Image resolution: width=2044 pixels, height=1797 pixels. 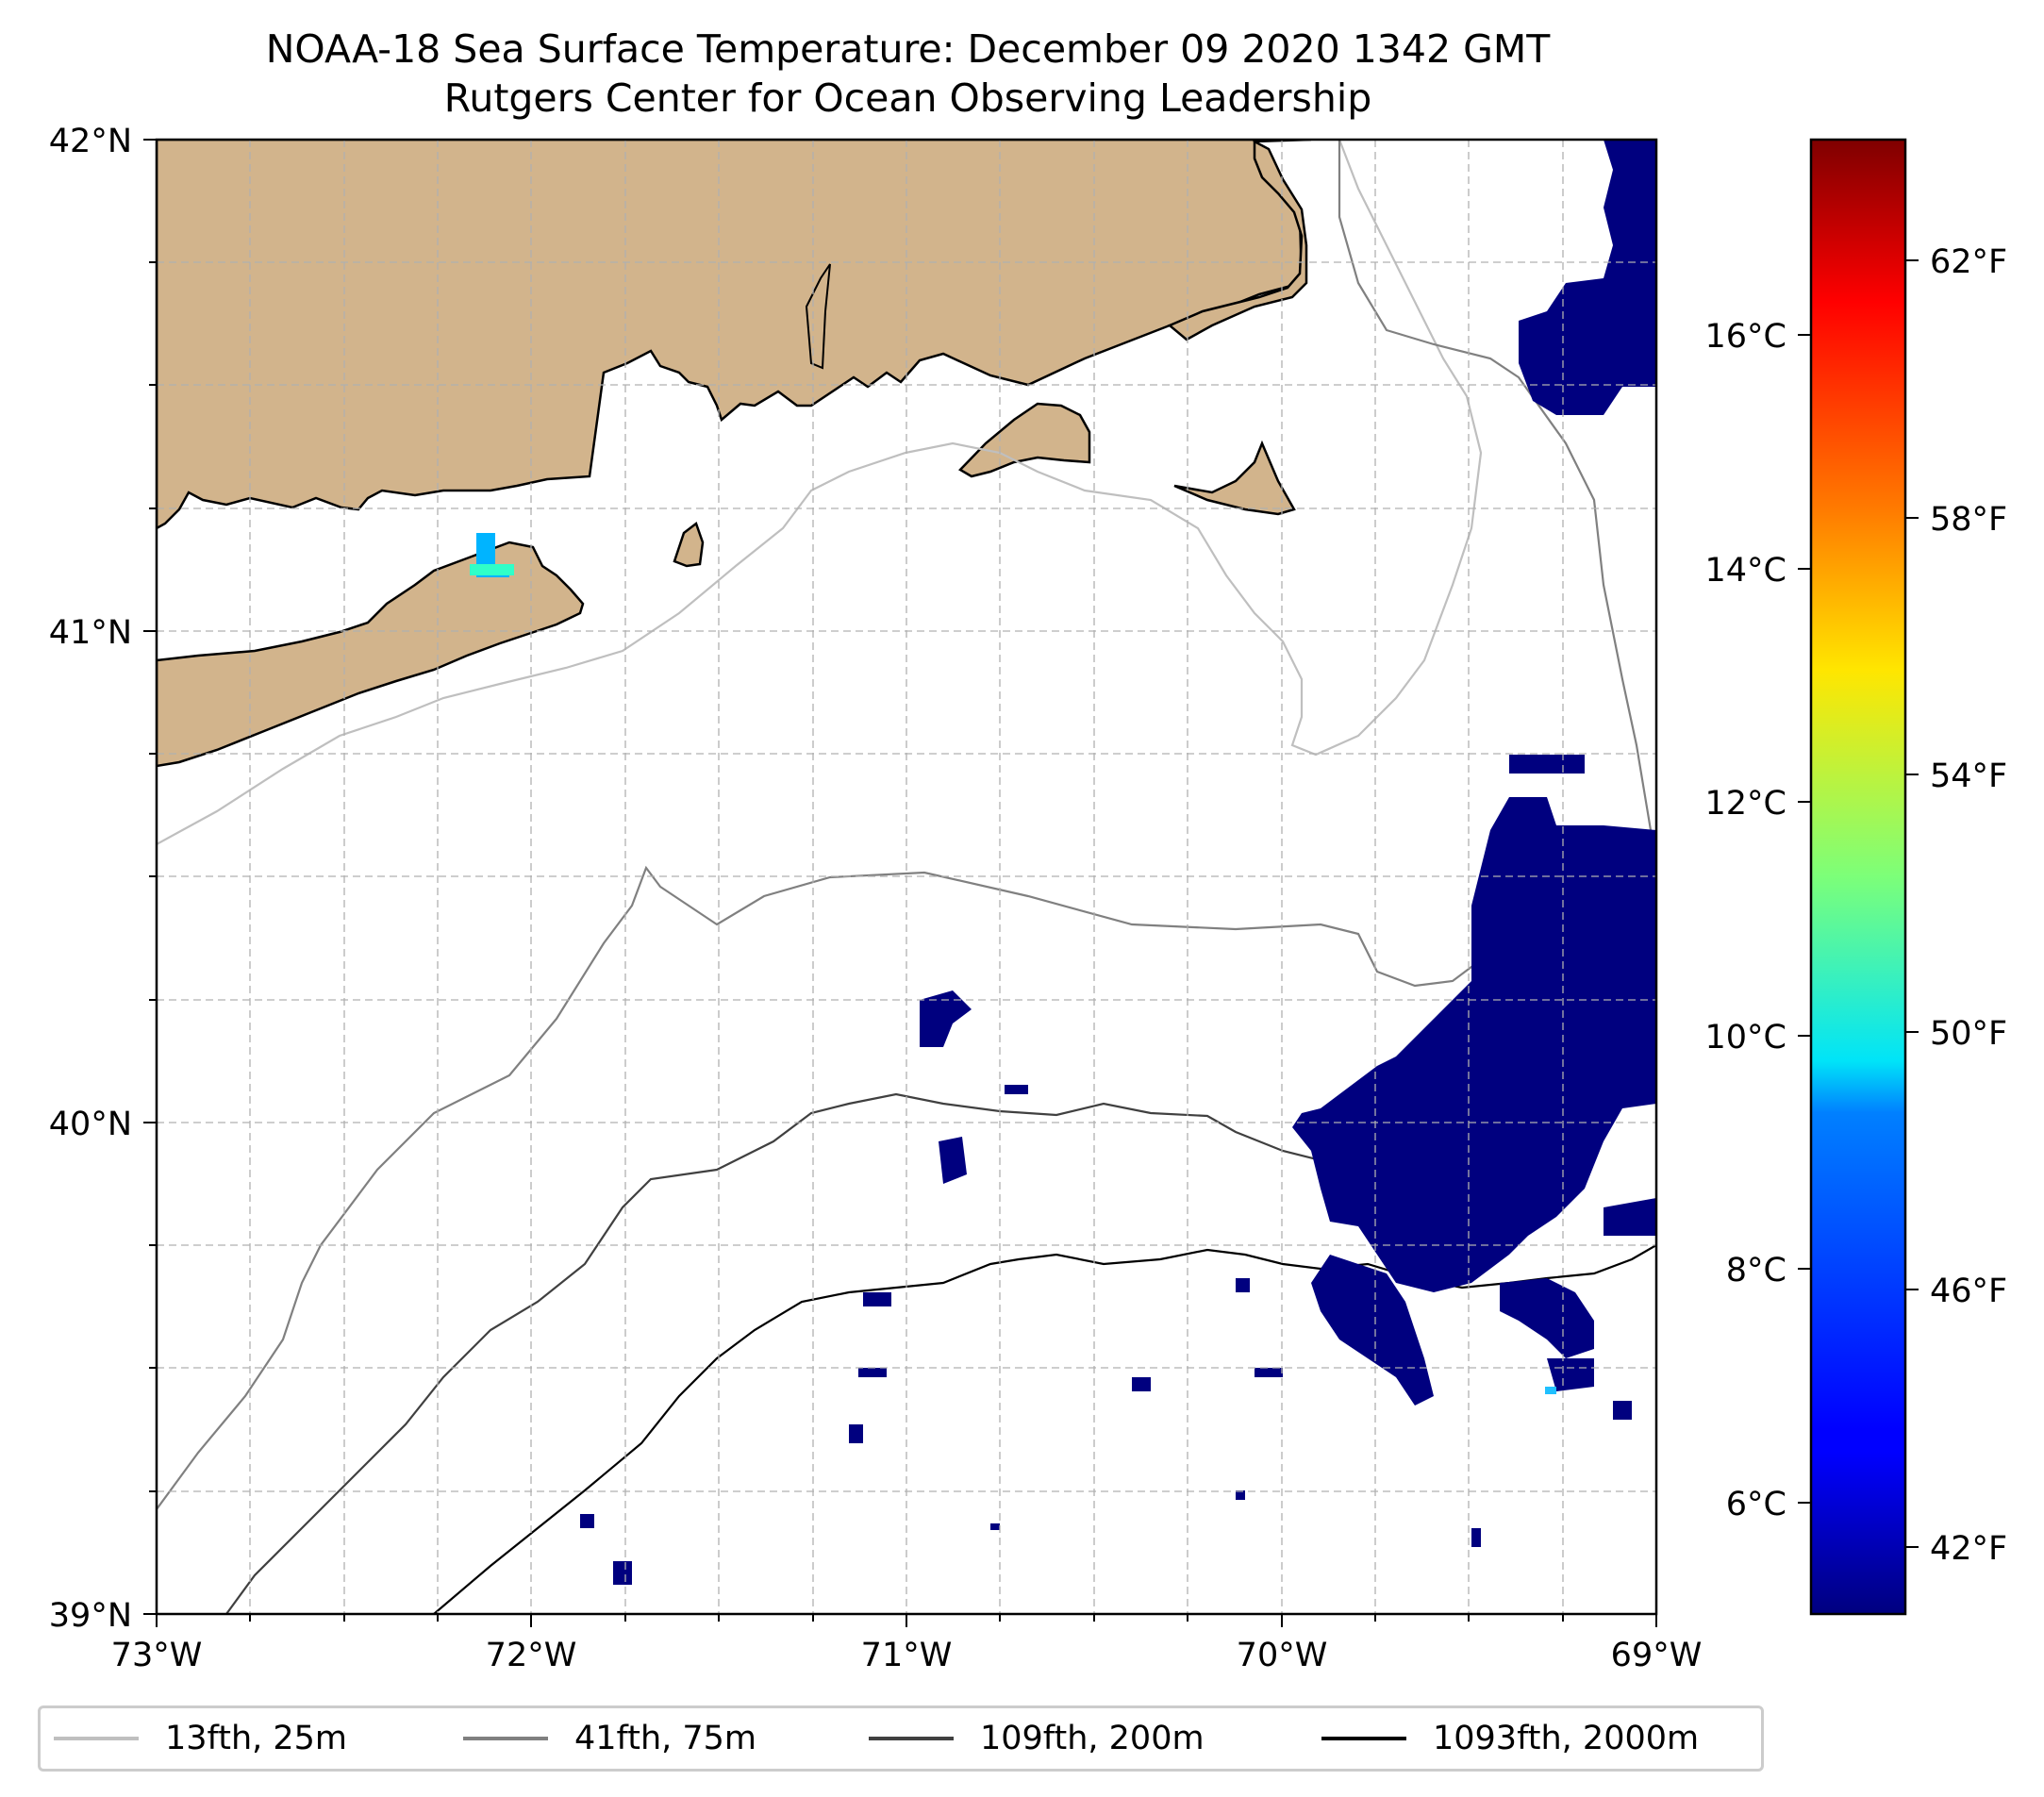 I want to click on legend-item: 1093fth, 2000m, so click(x=1510, y=1738).